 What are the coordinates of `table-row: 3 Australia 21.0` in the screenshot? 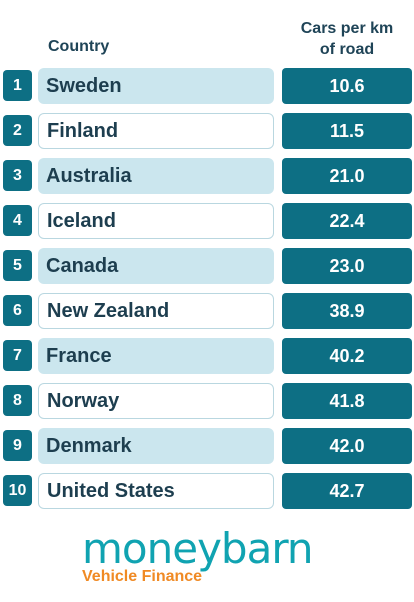 It's located at (207, 176).